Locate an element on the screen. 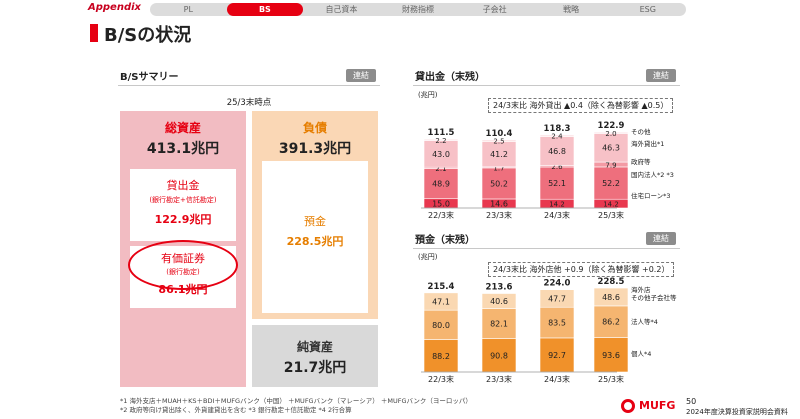 This screenshot has width=800, height=419. bar-value-label: 2.2 is located at coordinates (440, 141).